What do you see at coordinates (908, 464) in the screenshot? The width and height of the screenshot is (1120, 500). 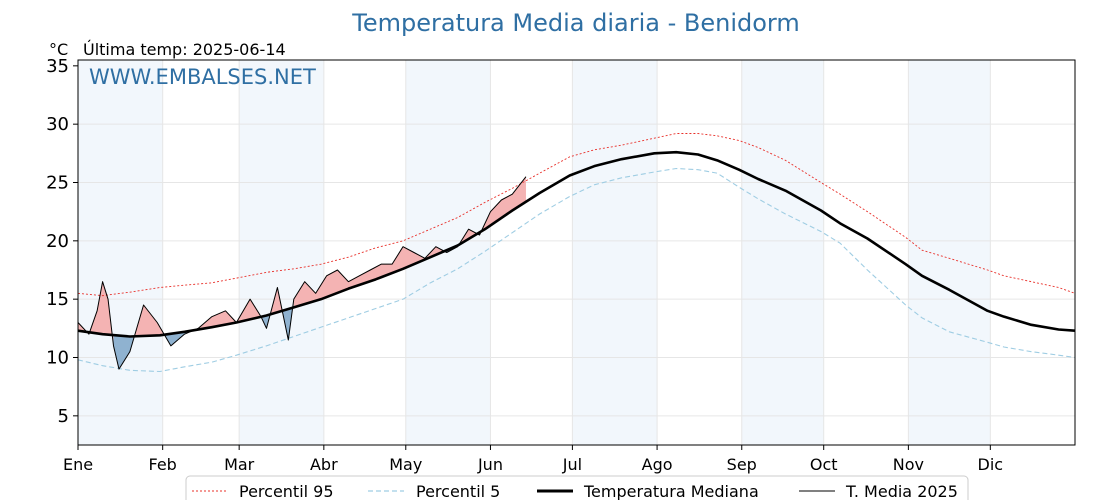 I see `x-tick-label-nov: Nov` at bounding box center [908, 464].